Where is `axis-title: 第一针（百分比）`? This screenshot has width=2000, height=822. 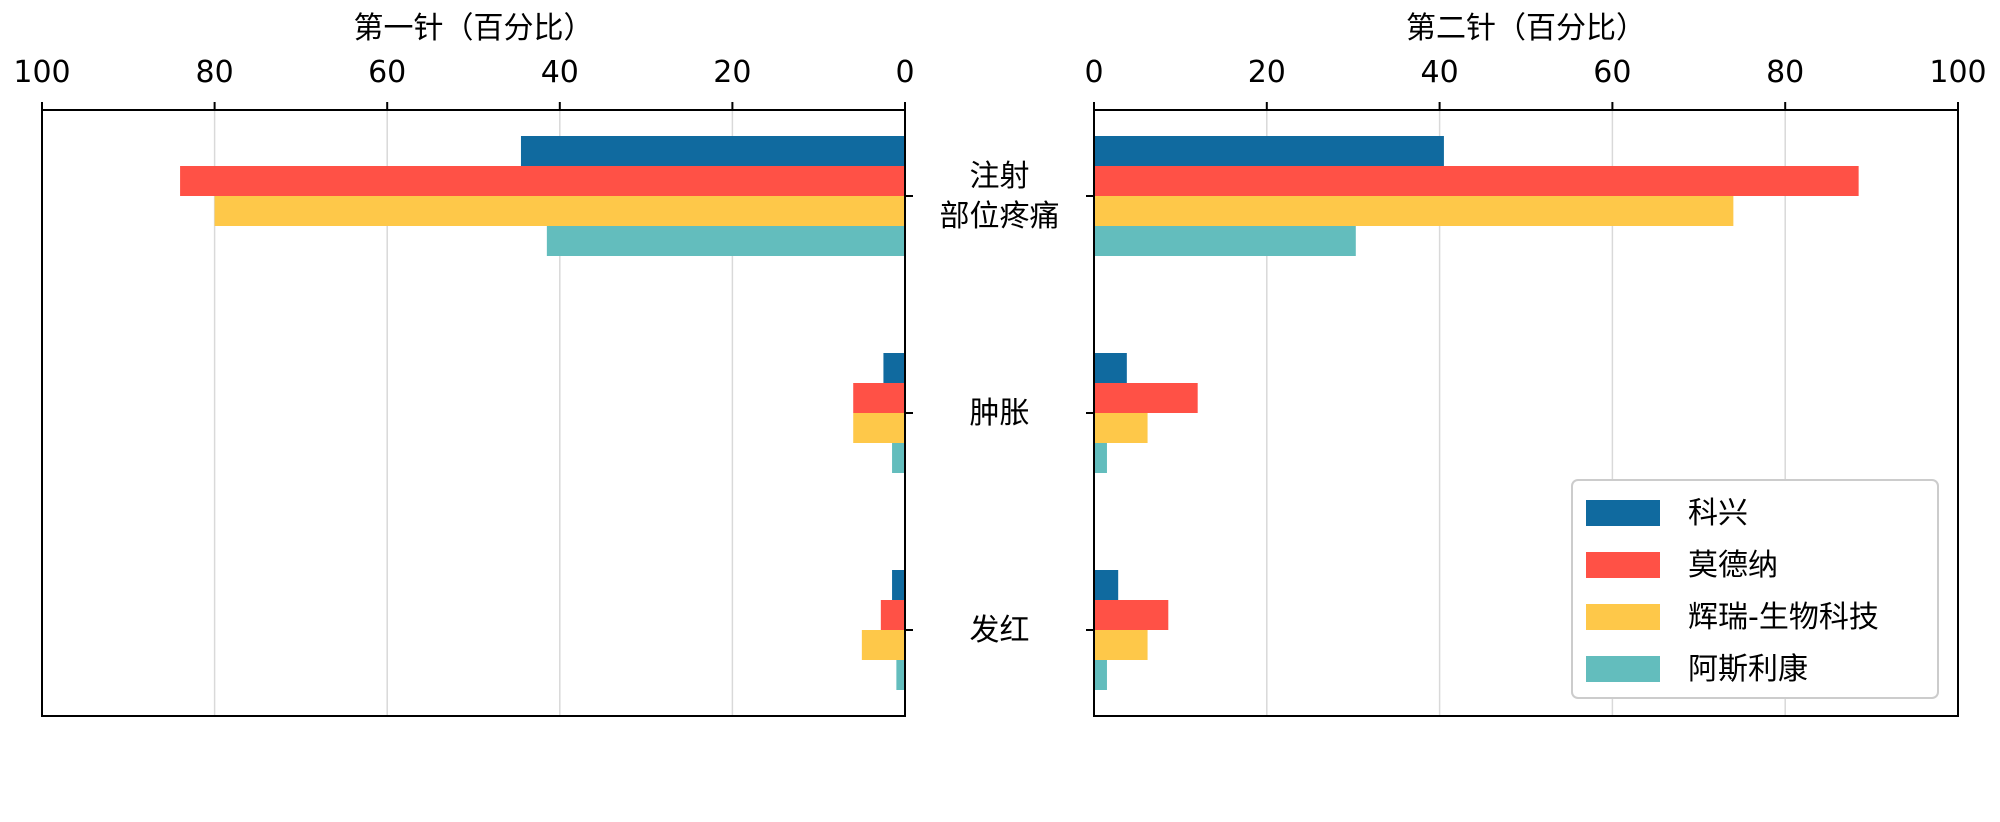
axis-title: 第一针（百分比） is located at coordinates (474, 28).